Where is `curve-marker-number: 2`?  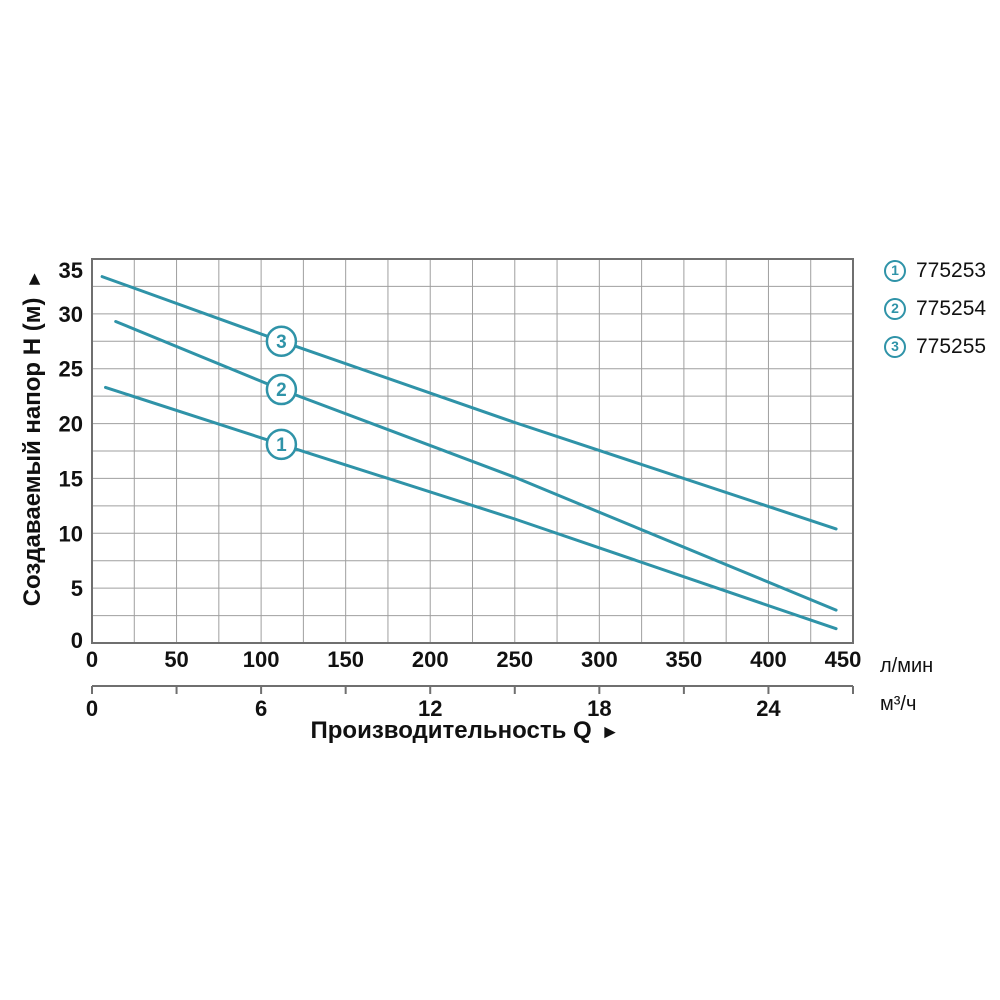 curve-marker-number: 2 is located at coordinates (281, 390).